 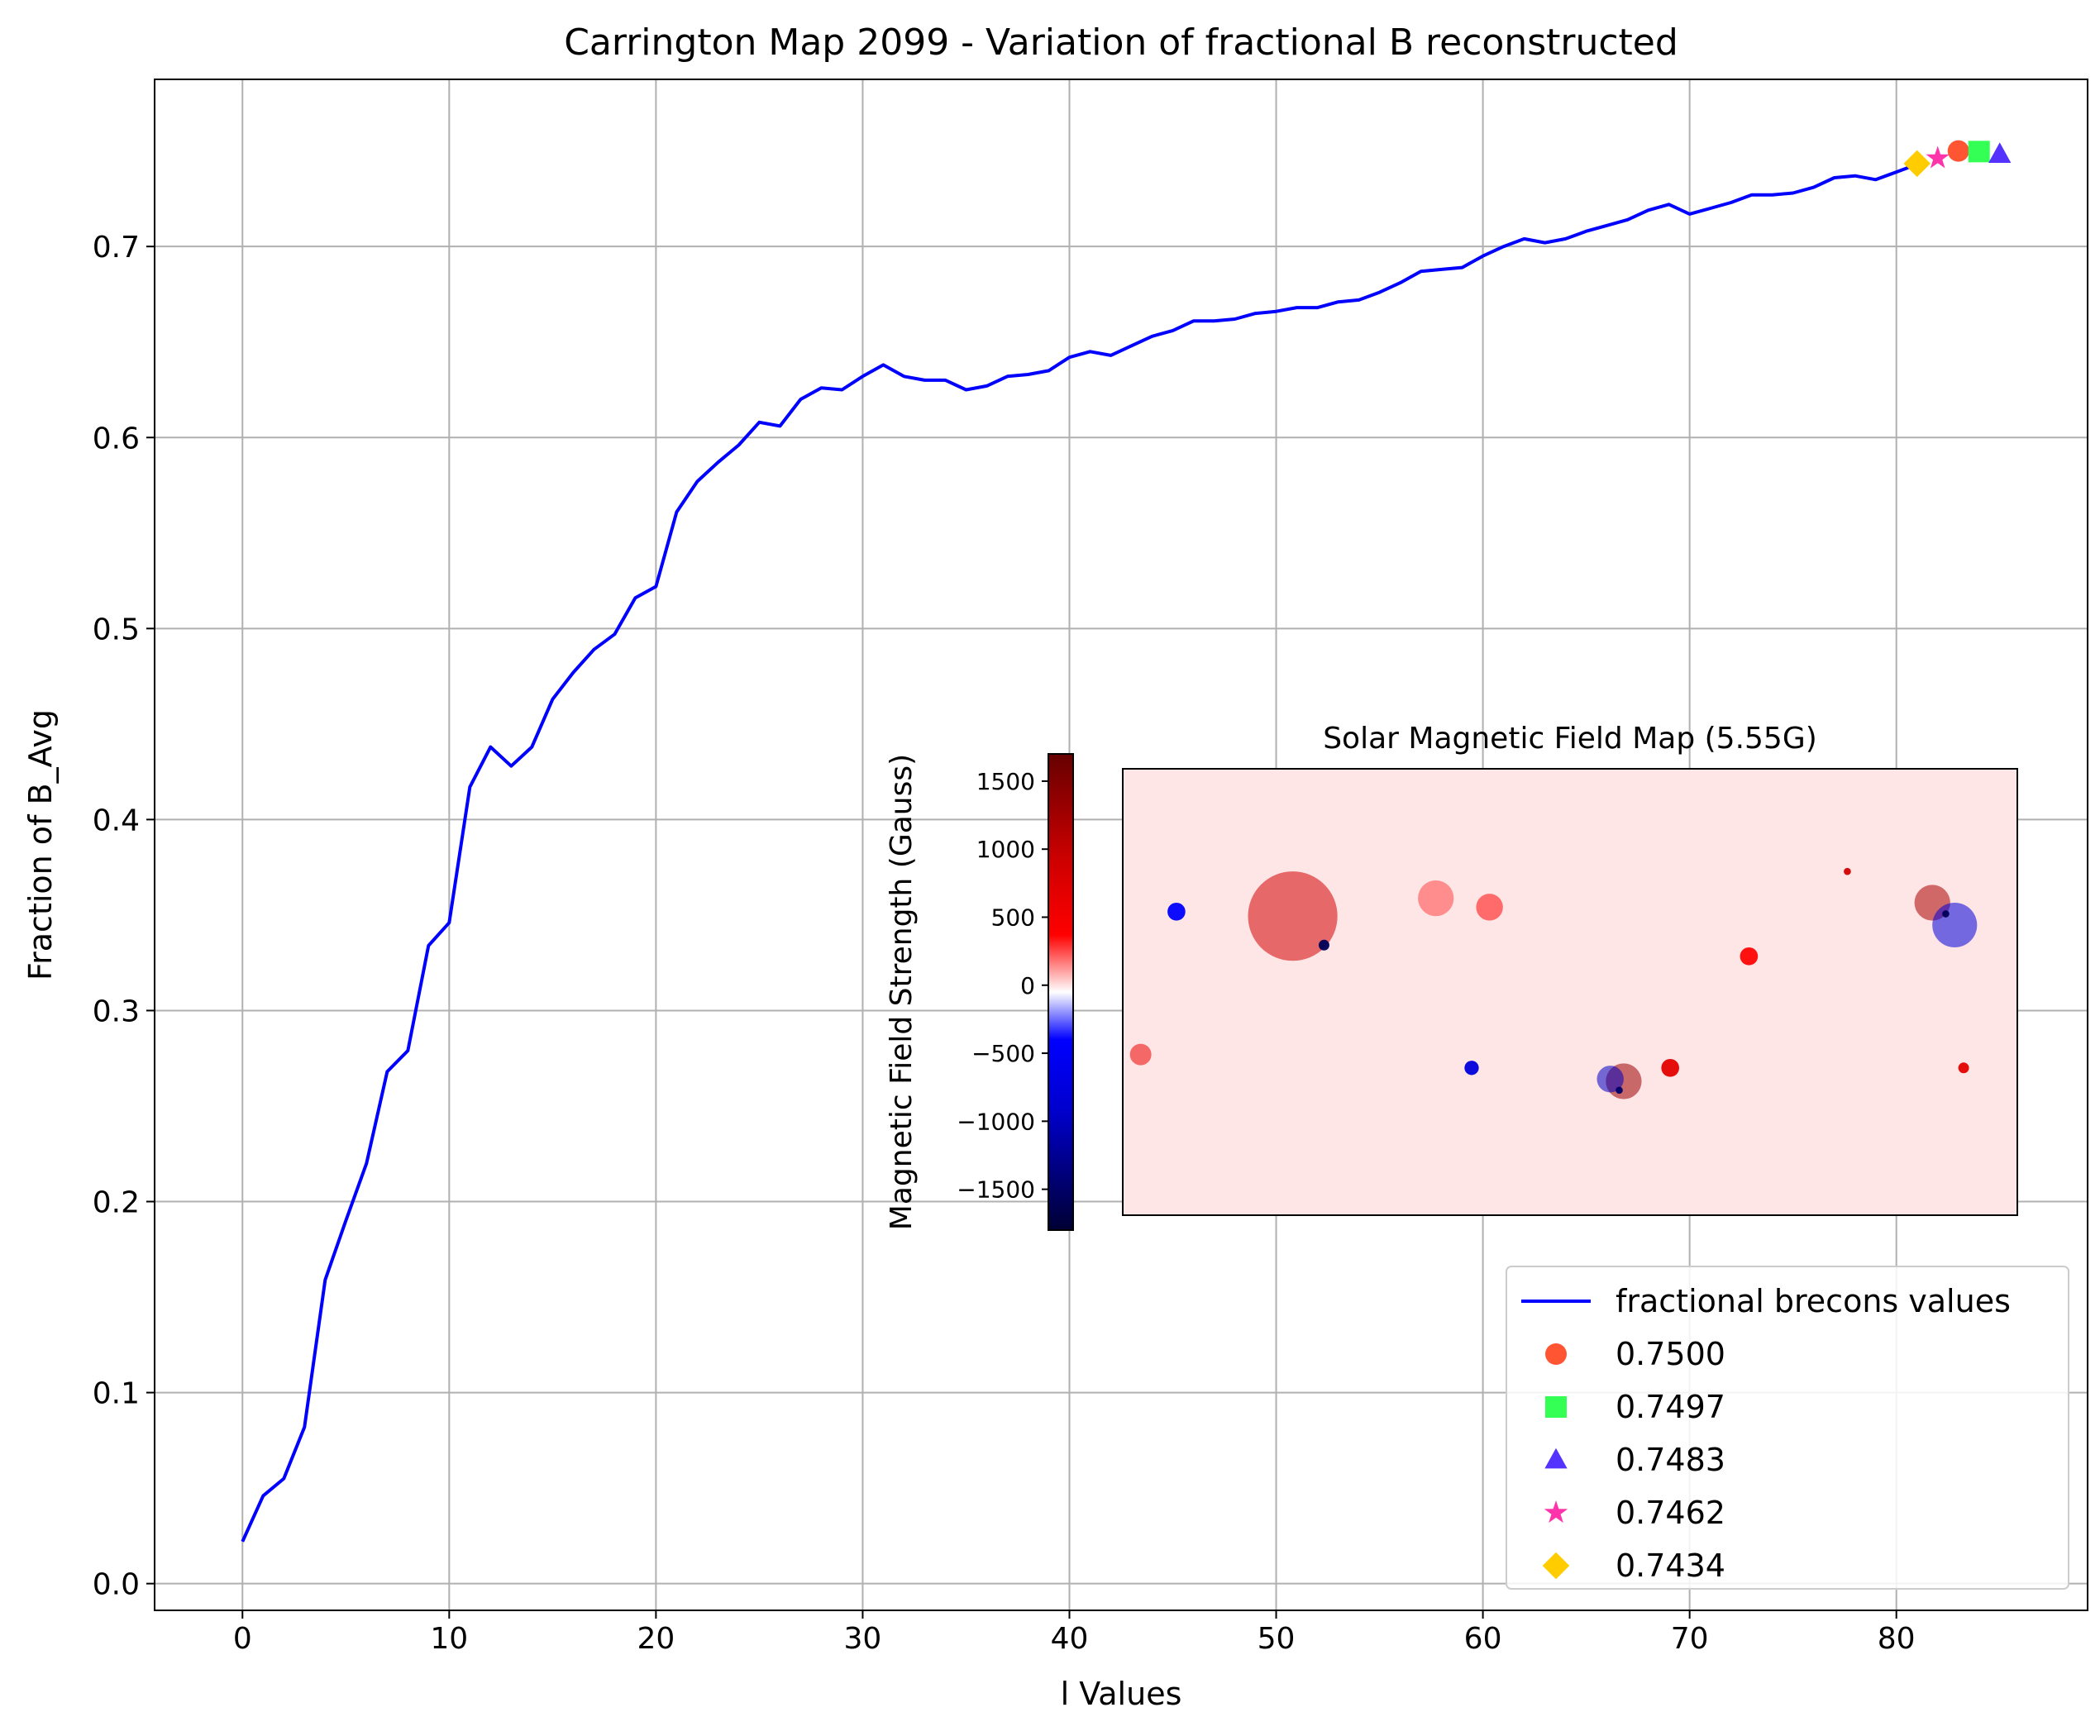 I want to click on colorbar-tick-label: −500, so click(x=1003, y=1053).